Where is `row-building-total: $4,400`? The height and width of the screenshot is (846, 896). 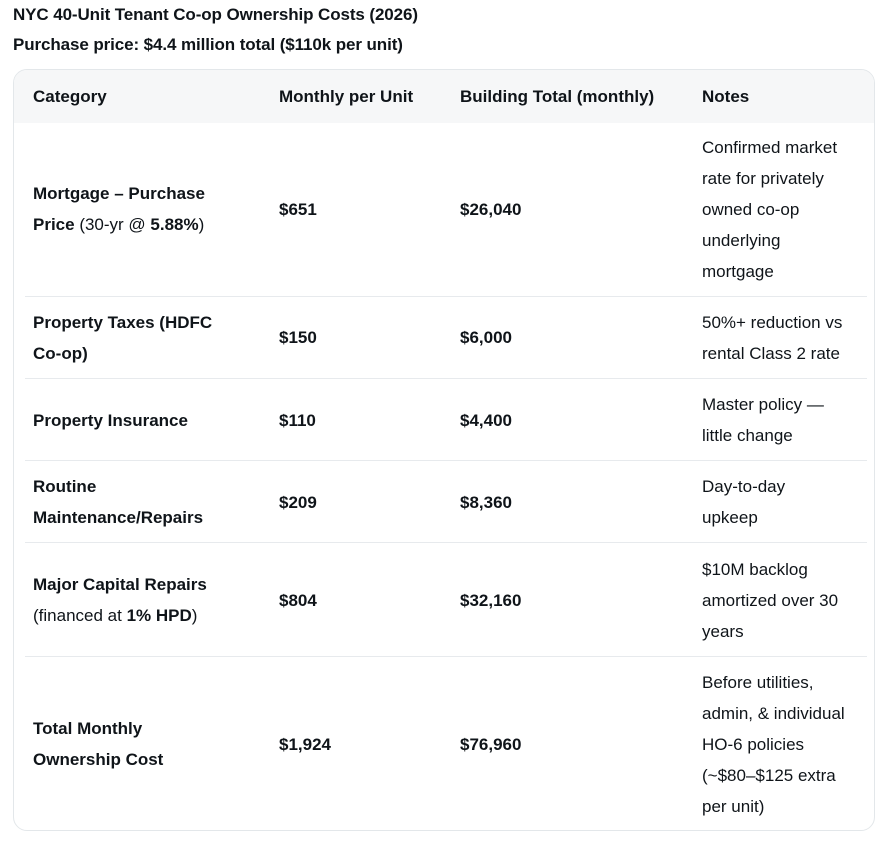 row-building-total: $4,400 is located at coordinates (486, 420).